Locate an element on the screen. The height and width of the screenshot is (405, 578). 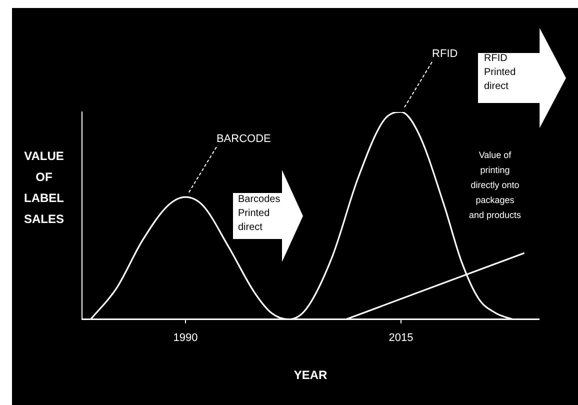
y-axis-title: VALUE OF LABEL SALES is located at coordinates (43, 188).